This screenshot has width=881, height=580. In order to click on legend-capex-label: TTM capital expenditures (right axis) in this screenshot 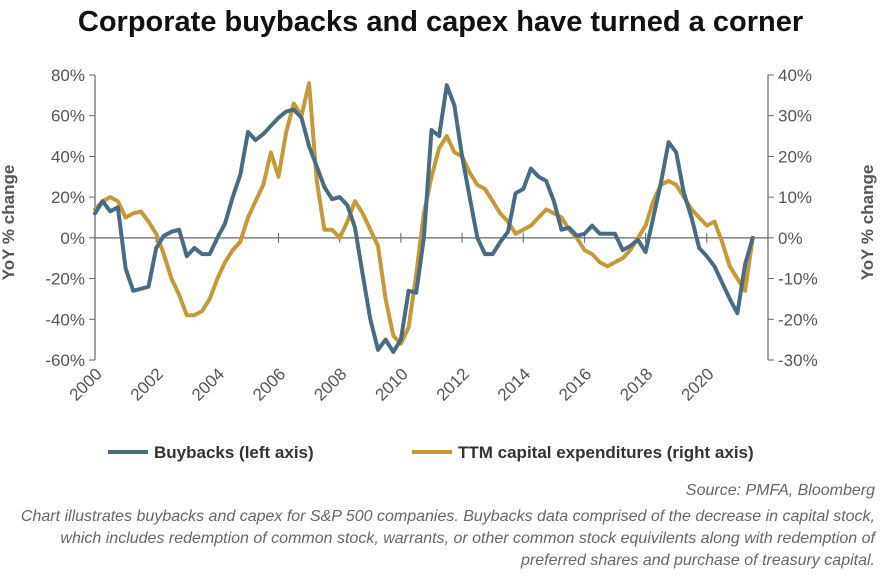, I will do `click(606, 452)`.